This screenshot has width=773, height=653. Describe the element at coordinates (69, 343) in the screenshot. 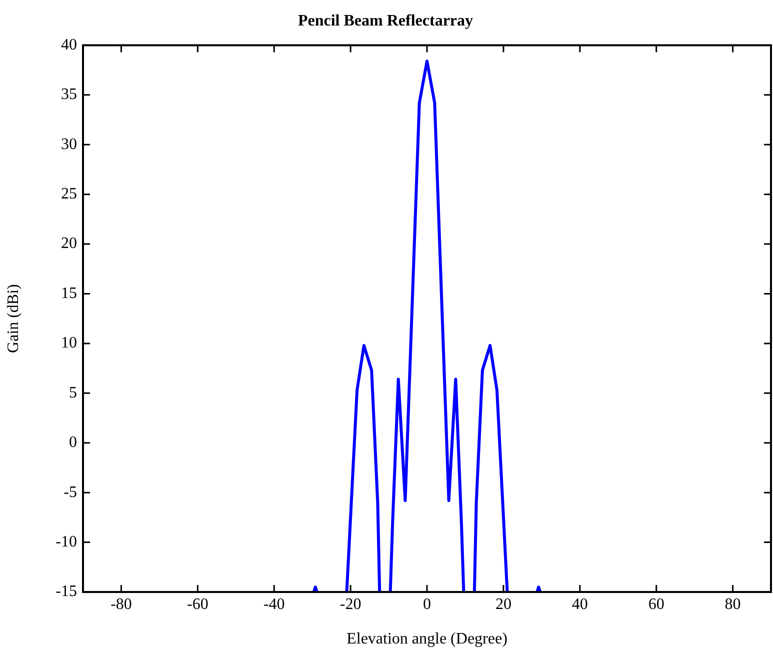

I see `y-tick-label: 10` at that location.